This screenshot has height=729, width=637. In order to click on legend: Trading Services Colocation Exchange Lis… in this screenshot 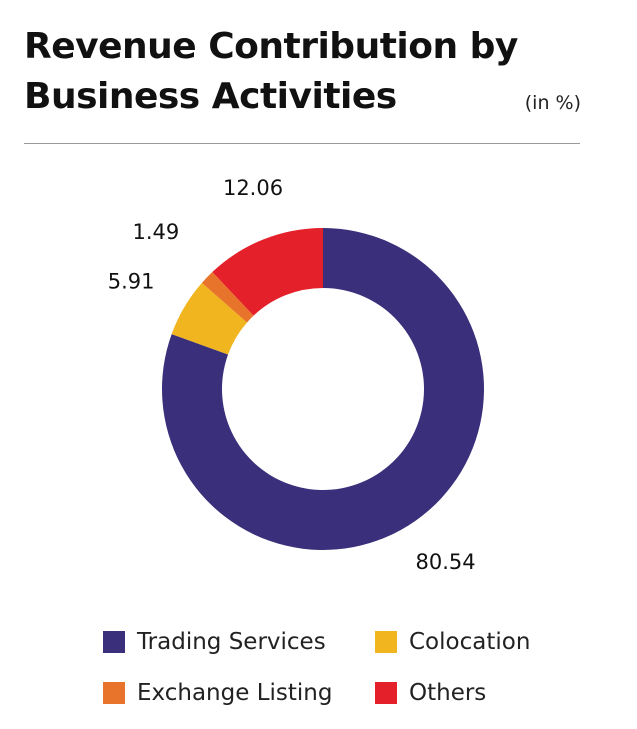, I will do `click(339, 667)`.